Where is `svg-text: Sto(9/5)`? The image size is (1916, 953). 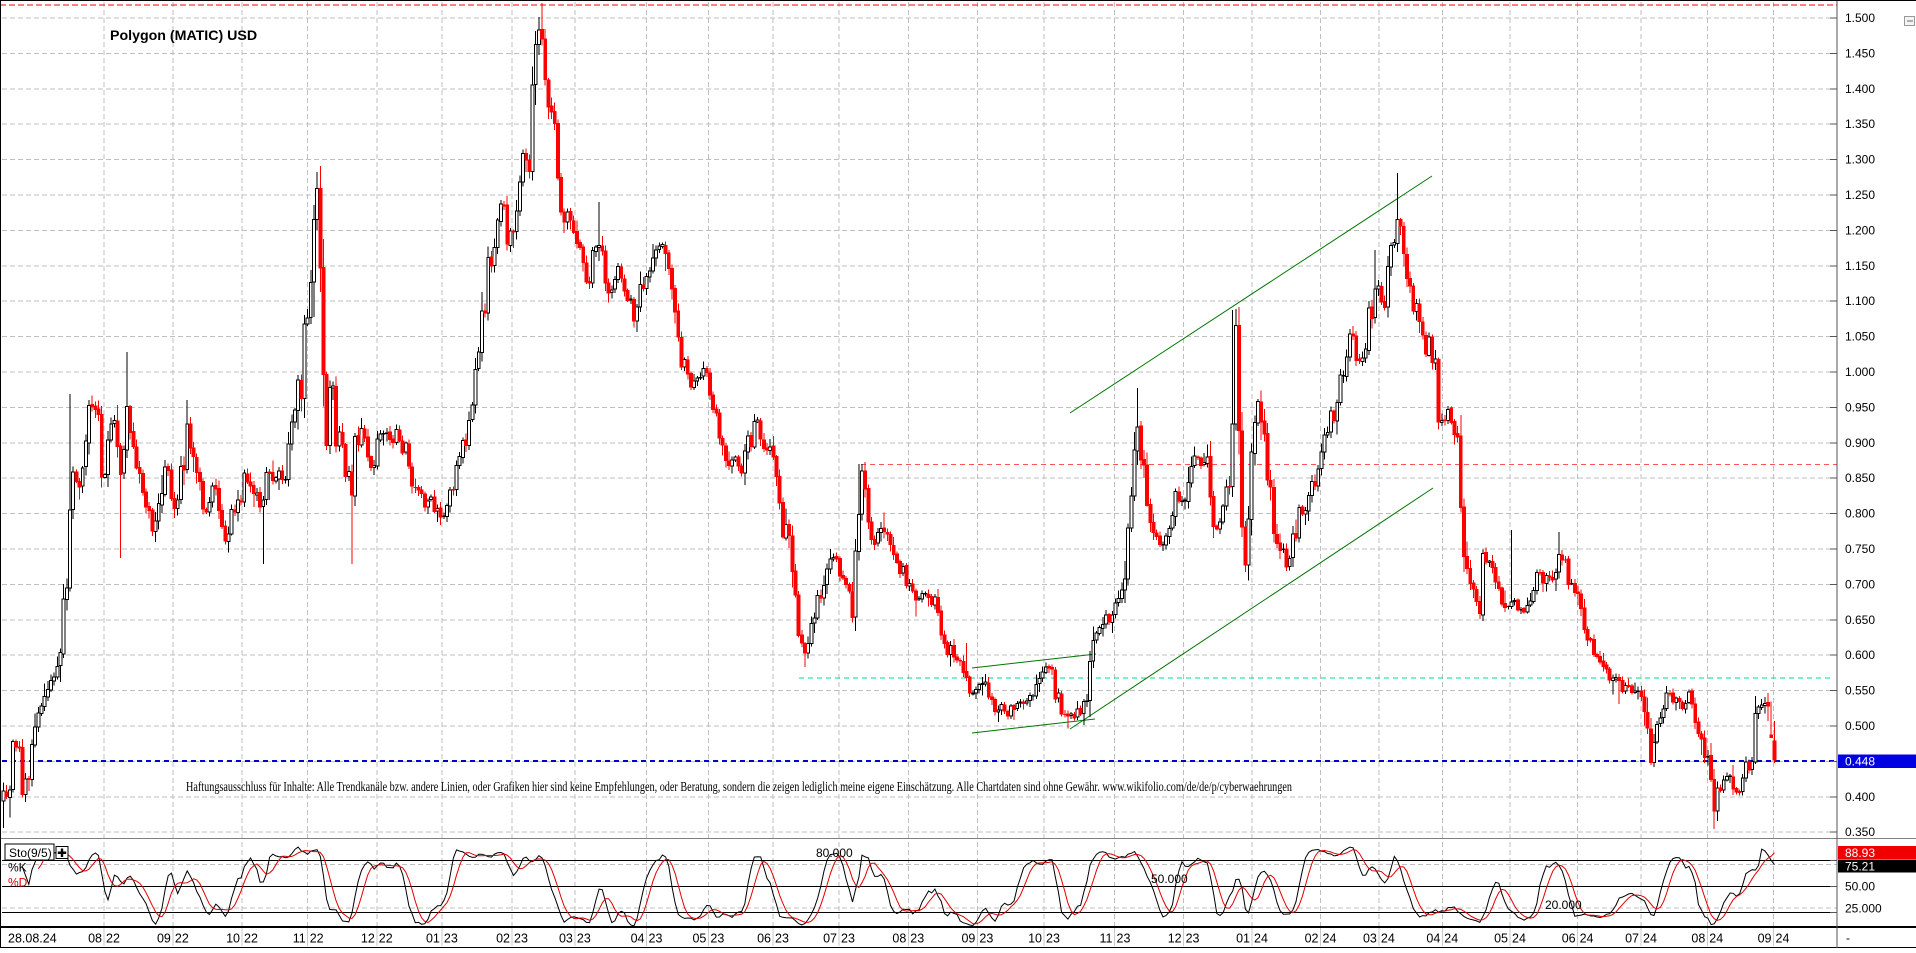 svg-text: Sto(9/5) is located at coordinates (30, 853).